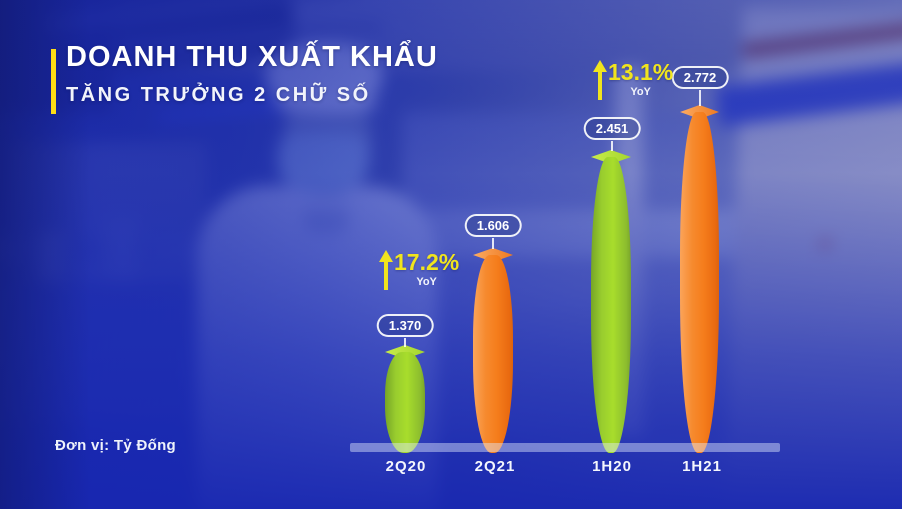  What do you see at coordinates (427, 262) in the screenshot?
I see `growth-percent: 17.2%` at bounding box center [427, 262].